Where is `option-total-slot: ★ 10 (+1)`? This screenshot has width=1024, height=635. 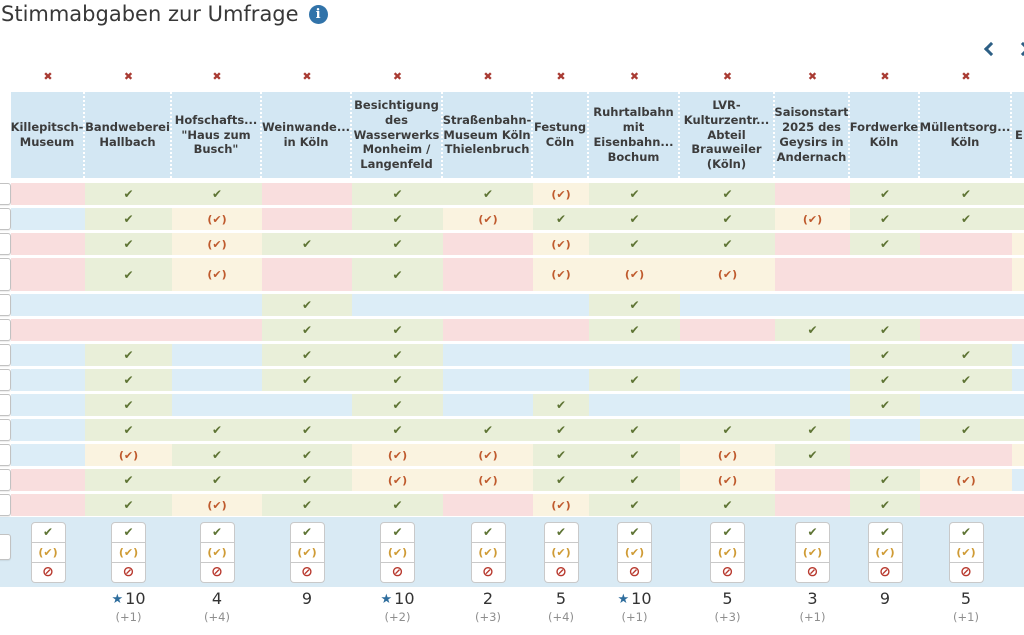 option-total-slot: ★ 10 (+1) is located at coordinates (128, 607).